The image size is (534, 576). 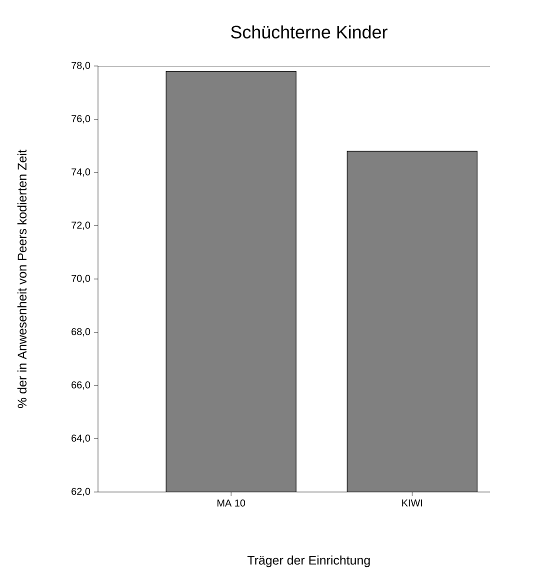 I want to click on y-tick-label: 62,0, so click(x=81, y=492).